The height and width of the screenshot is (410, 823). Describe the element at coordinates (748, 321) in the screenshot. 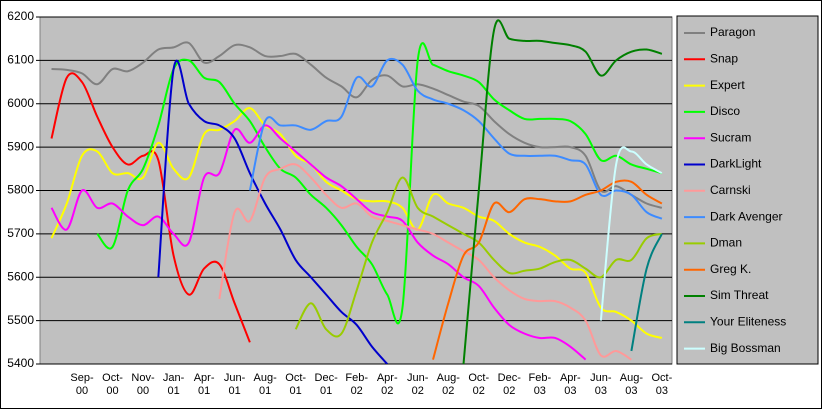

I see `legend-label: Your Eliteness` at that location.